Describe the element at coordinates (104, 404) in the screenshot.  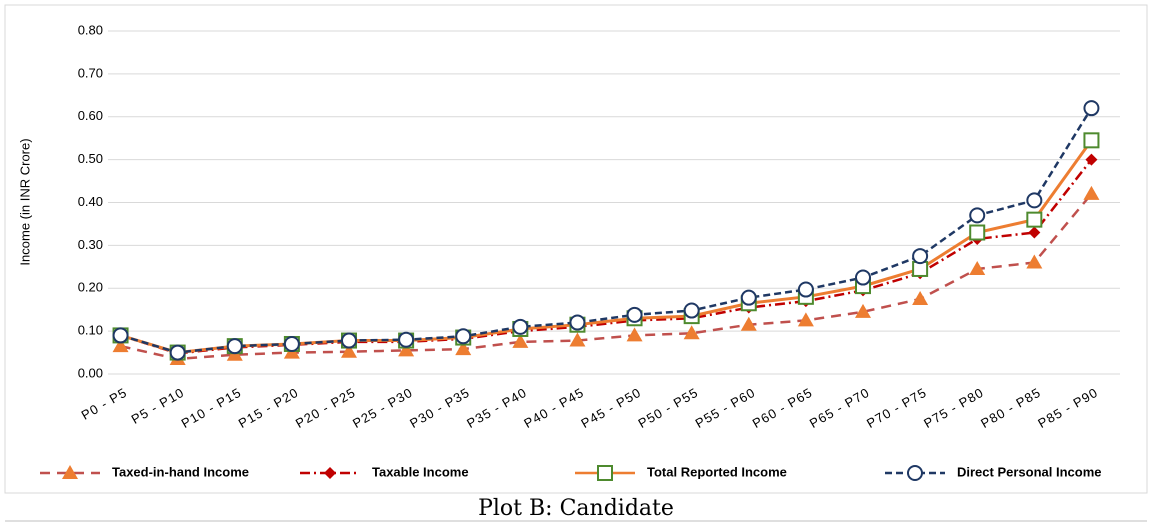
I see `x-tick-label: P0 - P5` at that location.